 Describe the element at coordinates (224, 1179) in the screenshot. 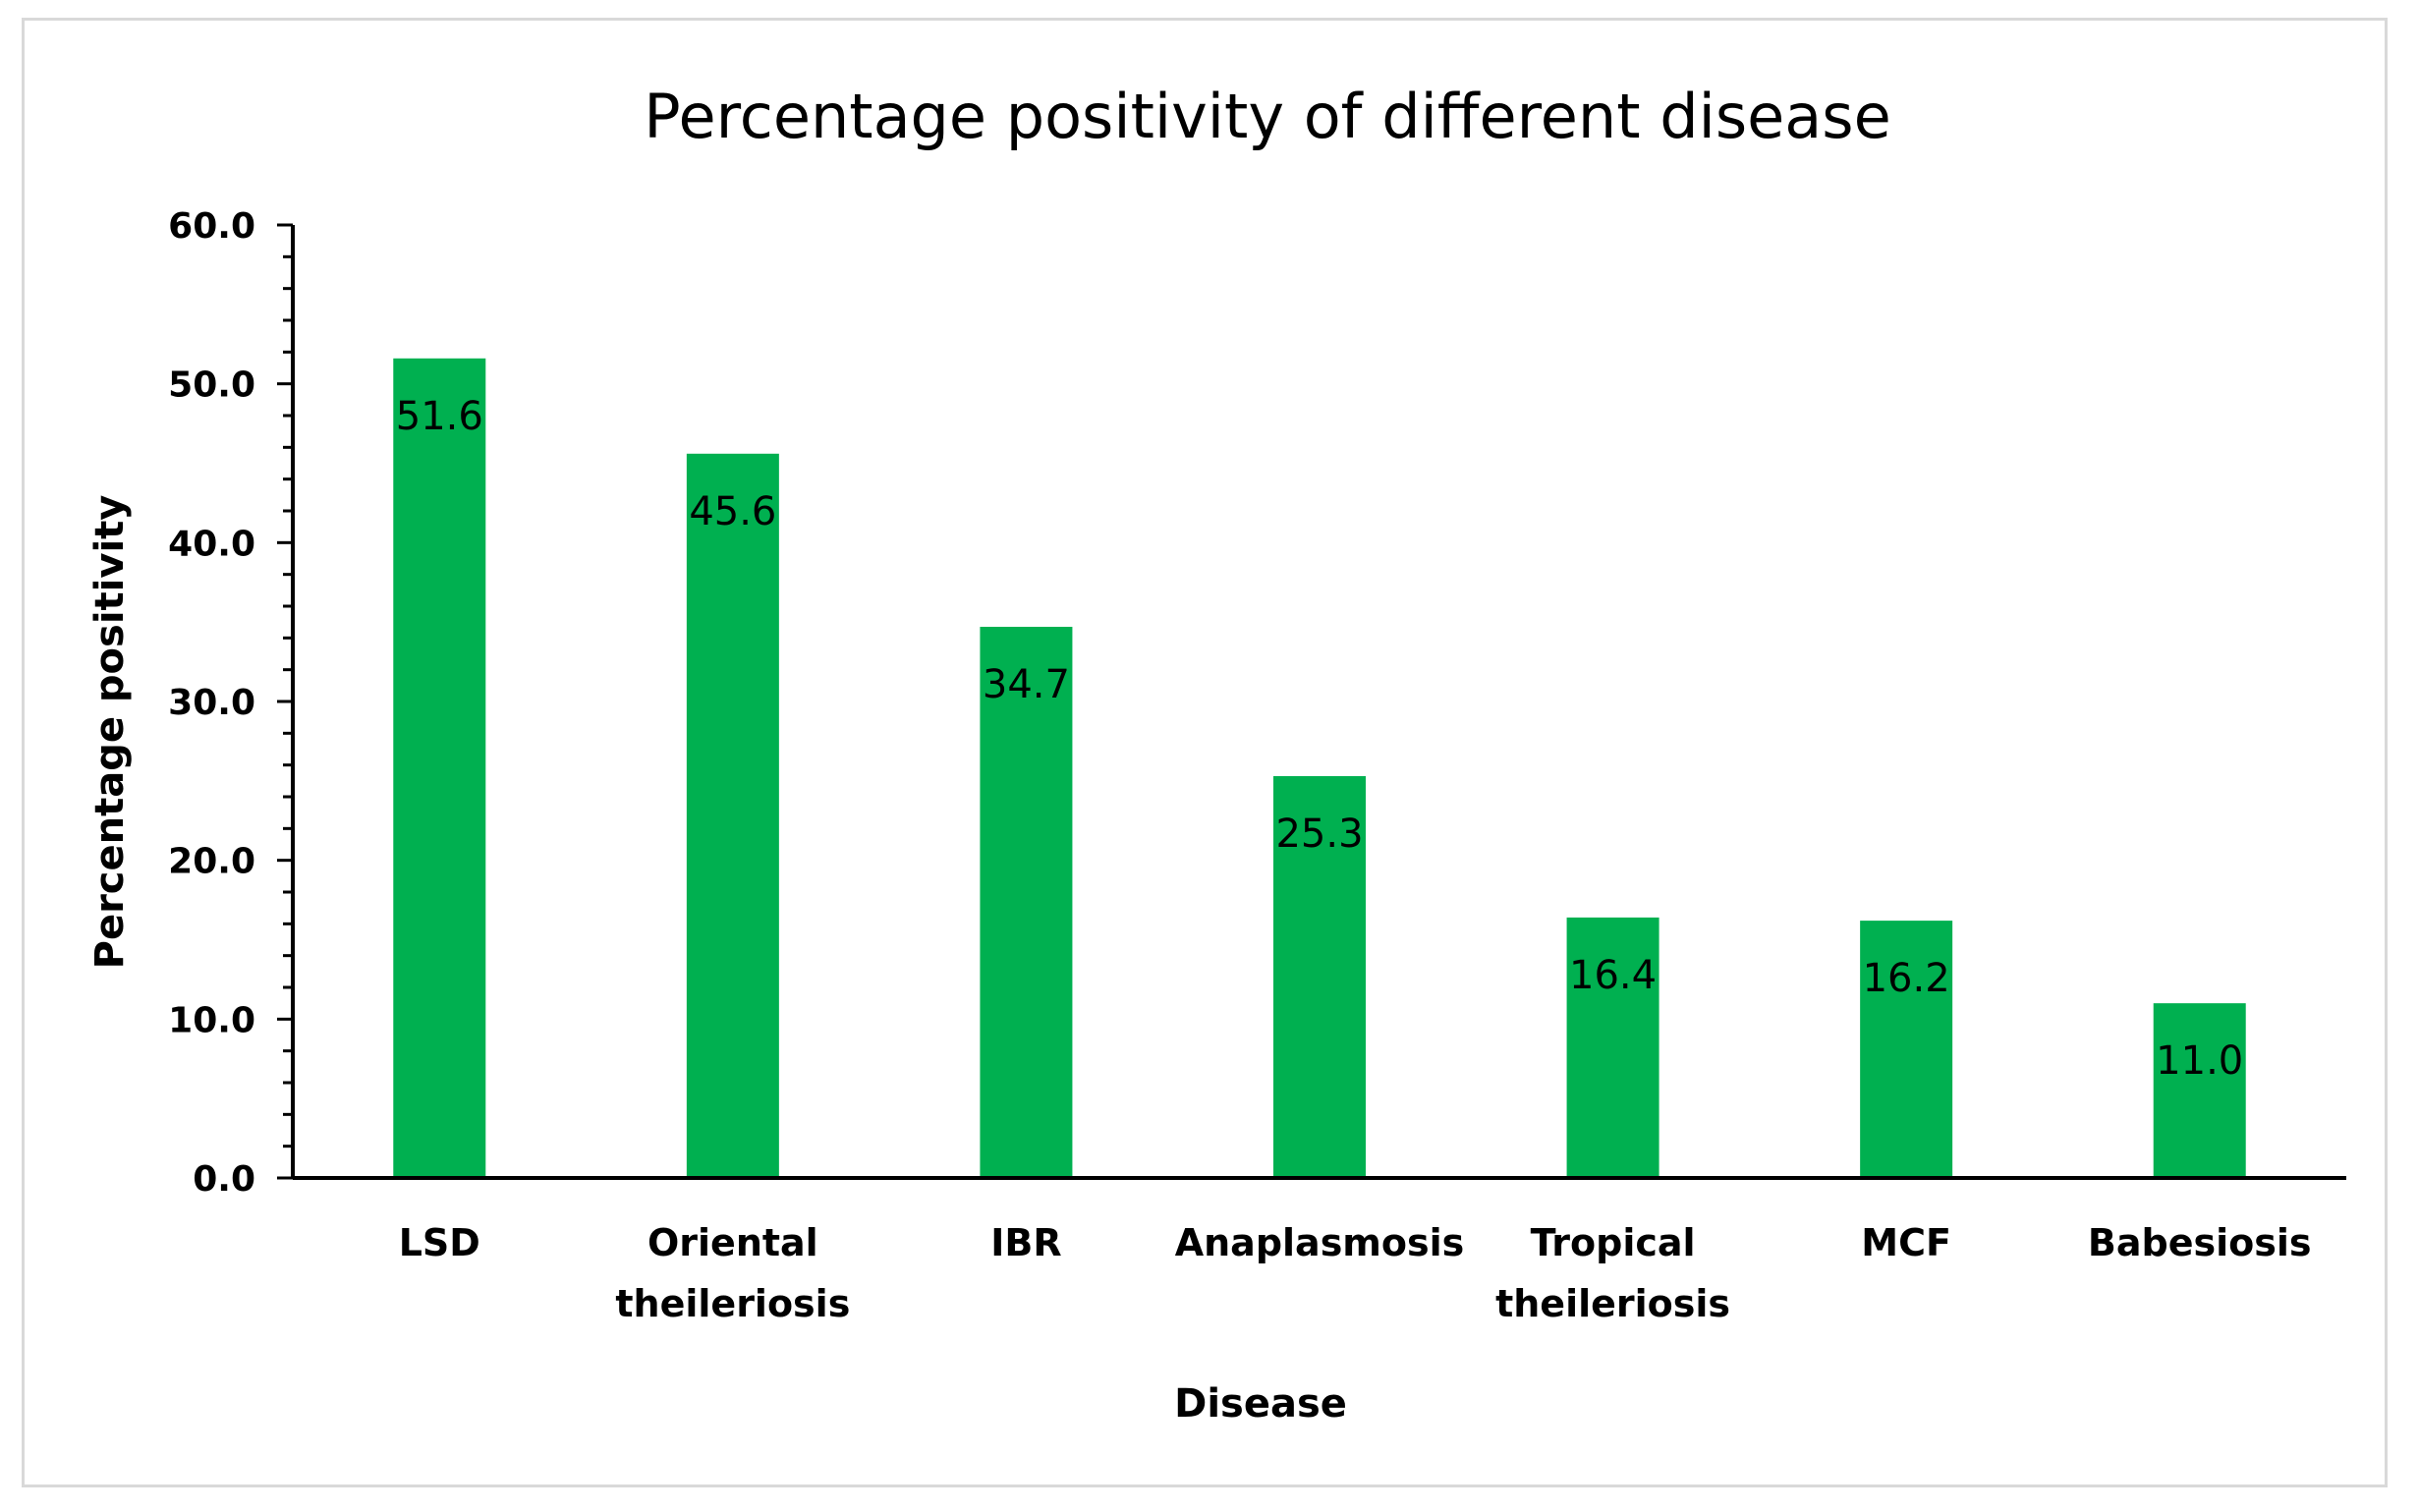

I see `y-tick-label: 0.0` at that location.